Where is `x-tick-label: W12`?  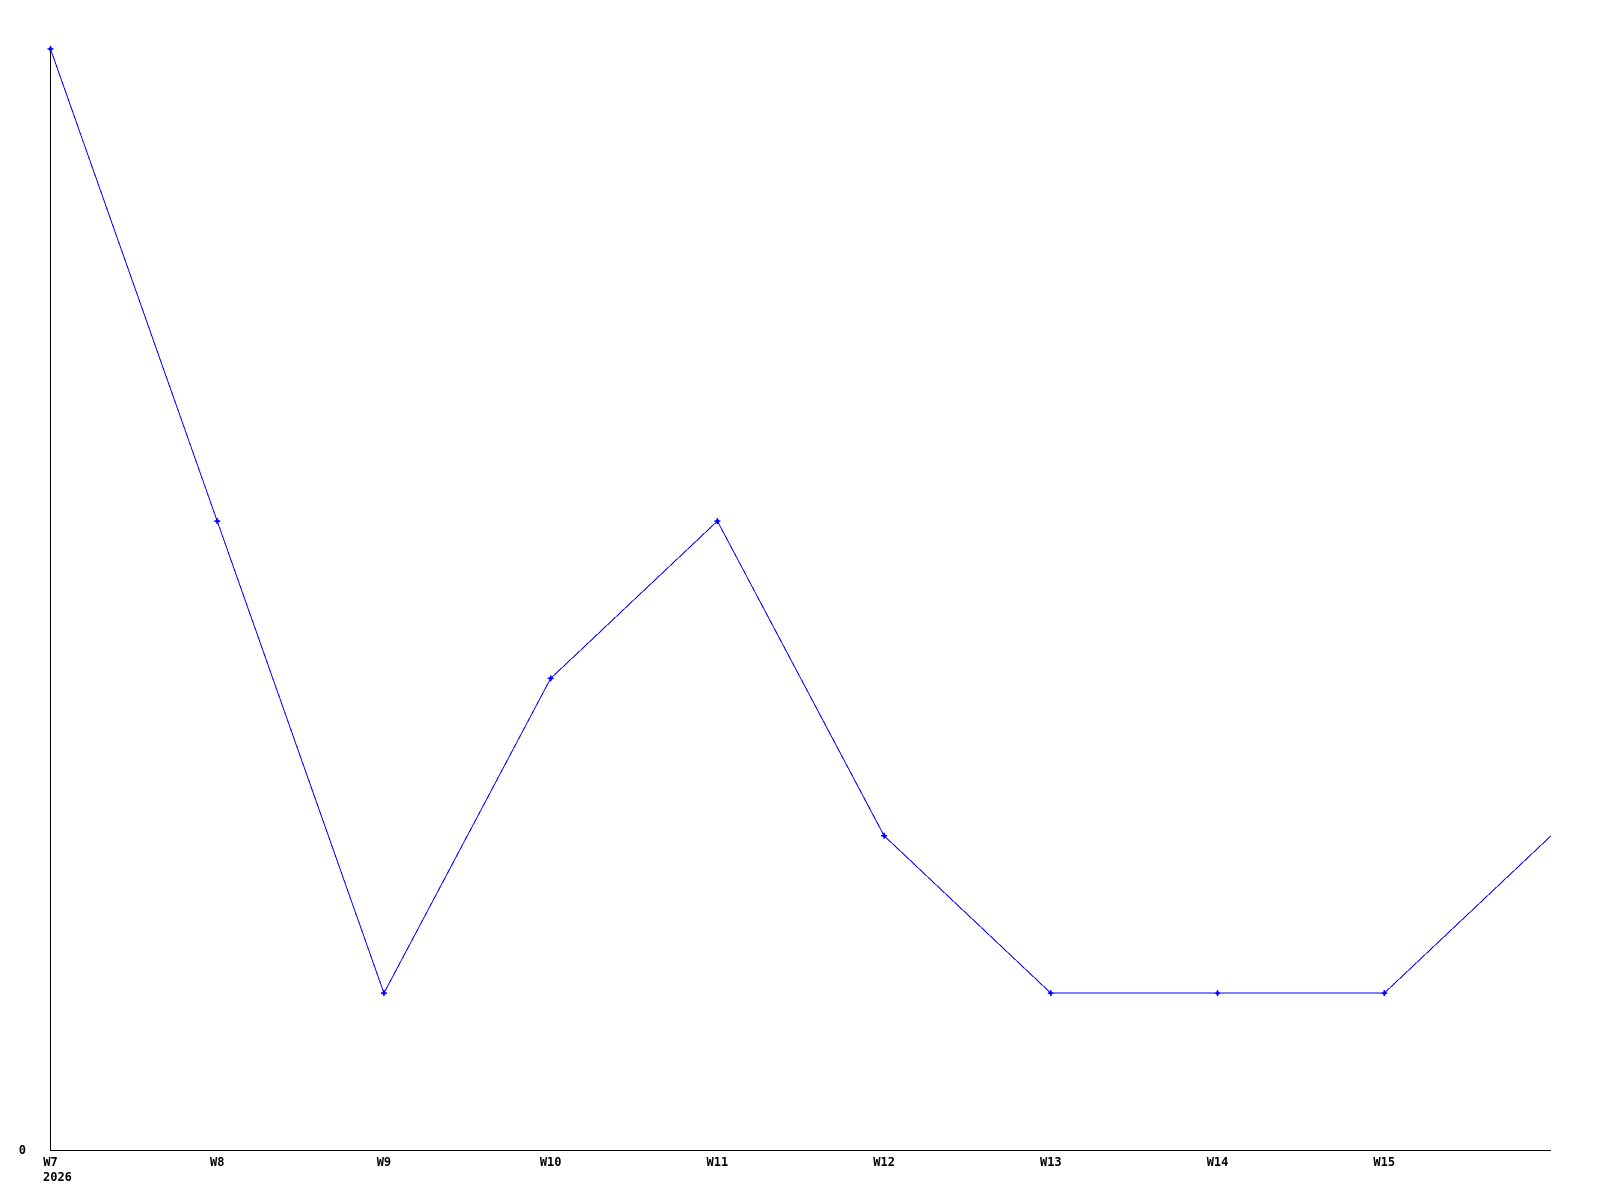
x-tick-label: W12 is located at coordinates (884, 1162).